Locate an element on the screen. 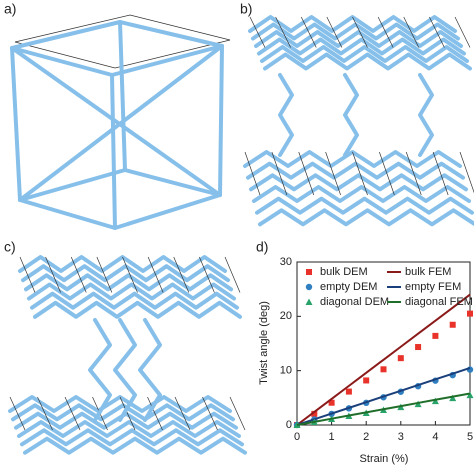 The image size is (474, 474). x-tick-label: 2 is located at coordinates (366, 437).